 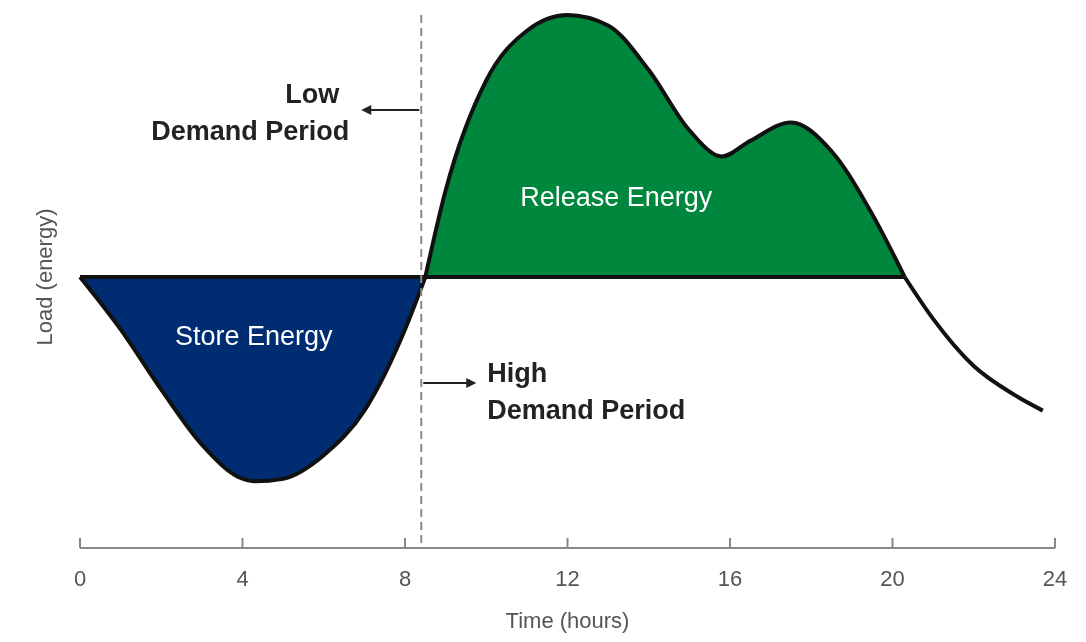 What do you see at coordinates (250, 112) in the screenshot?
I see `annotation: Low Demand Period` at bounding box center [250, 112].